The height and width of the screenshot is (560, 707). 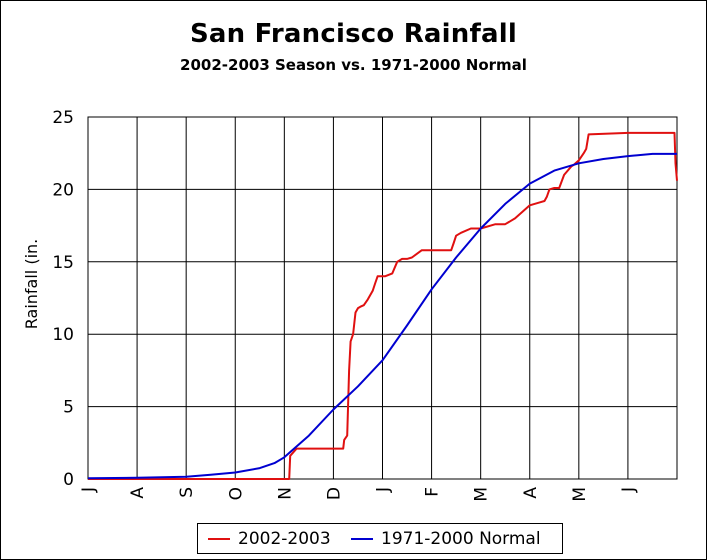 I want to click on legend-label: 1971-2000 Normal, so click(x=461, y=538).